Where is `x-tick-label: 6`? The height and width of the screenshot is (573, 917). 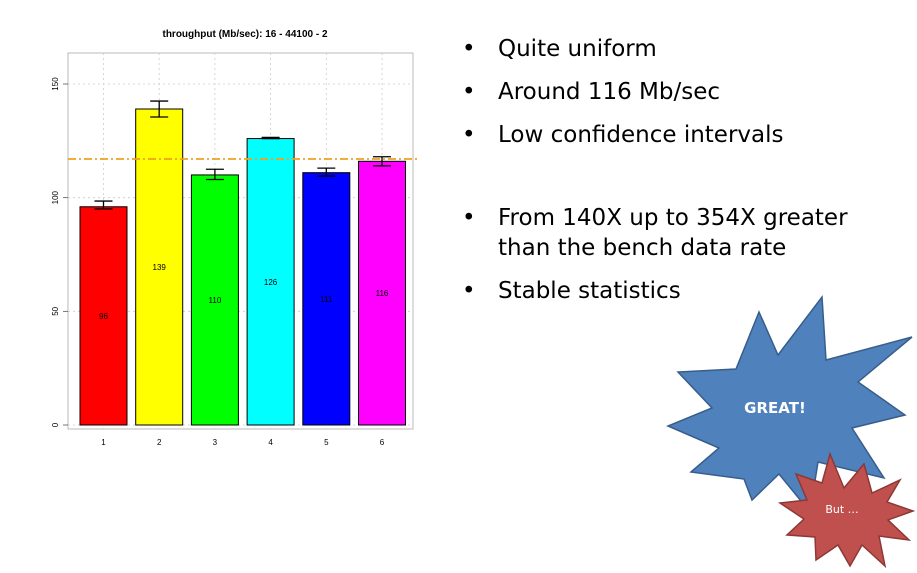 x-tick-label: 6 is located at coordinates (382, 442).